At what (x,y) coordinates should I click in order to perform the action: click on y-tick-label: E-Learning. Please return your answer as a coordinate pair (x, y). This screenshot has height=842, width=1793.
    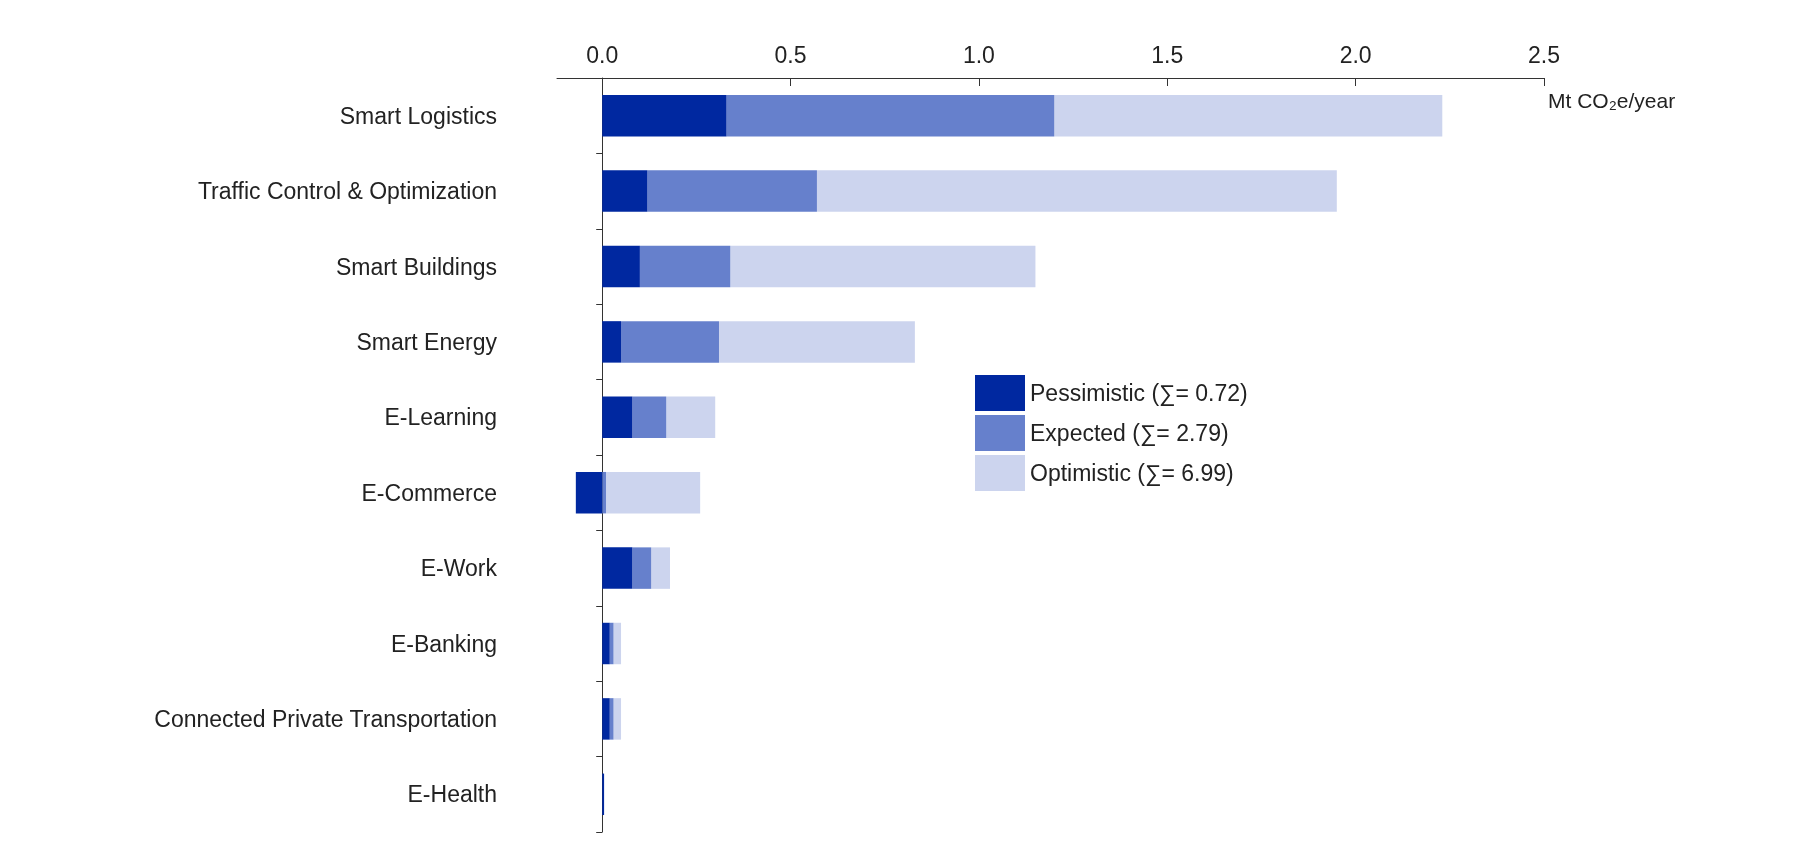
    Looking at the image, I should click on (440, 417).